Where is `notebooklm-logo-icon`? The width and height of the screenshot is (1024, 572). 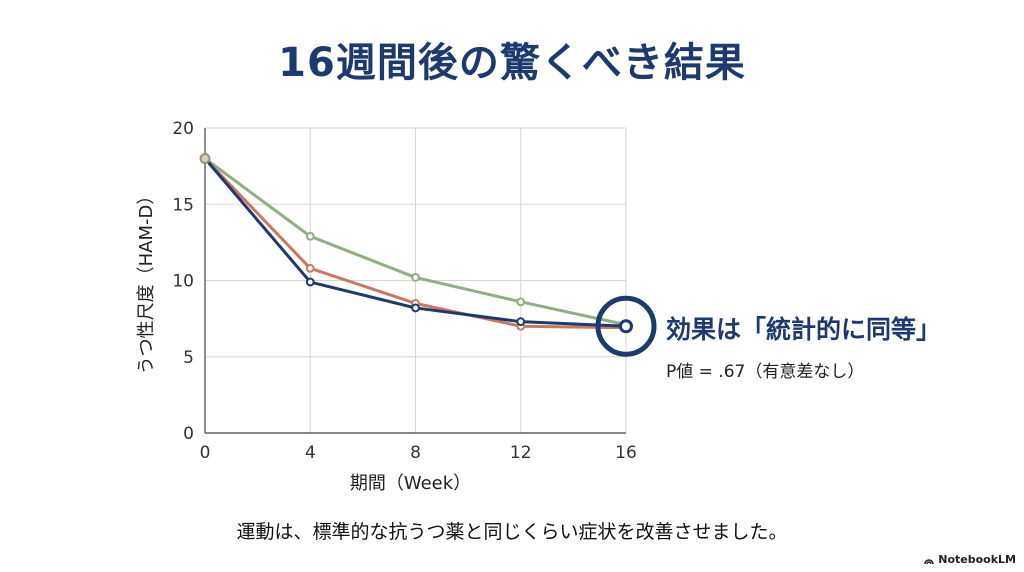 notebooklm-logo-icon is located at coordinates (929, 561).